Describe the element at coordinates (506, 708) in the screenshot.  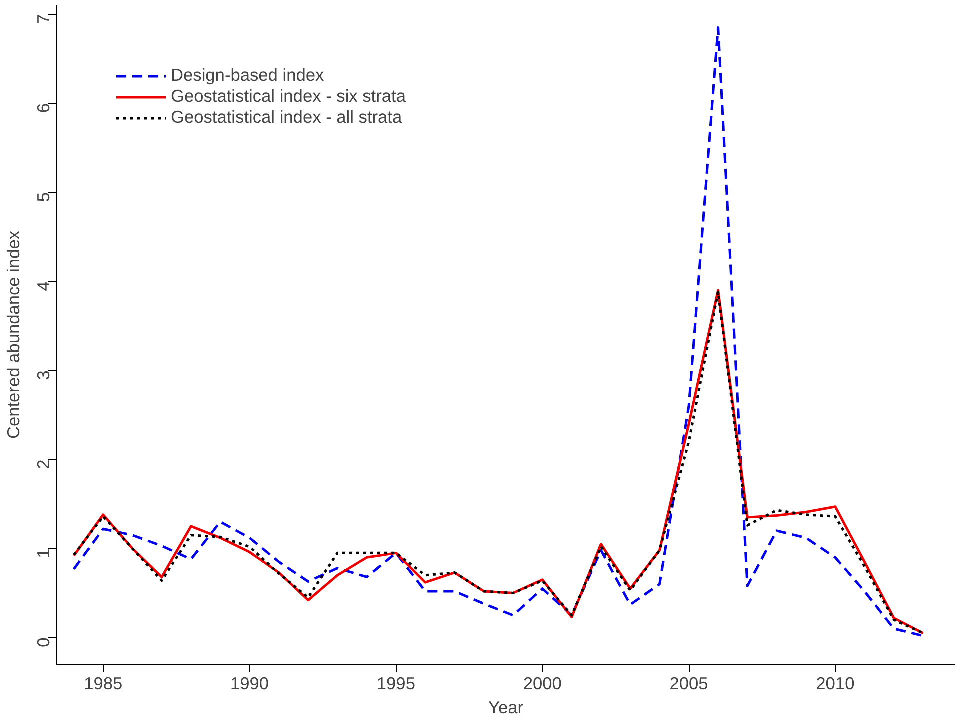
I see `x-axis-title: Year` at that location.